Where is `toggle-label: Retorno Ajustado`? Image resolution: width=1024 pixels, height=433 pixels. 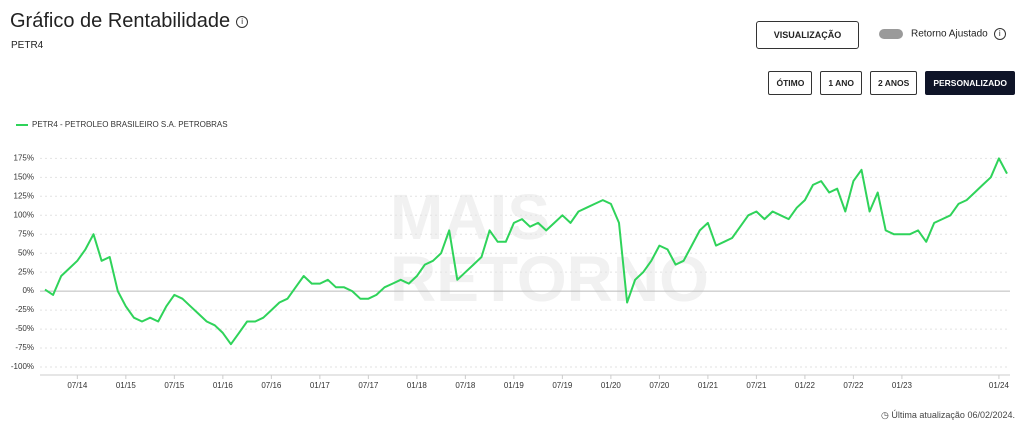
toggle-label: Retorno Ajustado is located at coordinates (949, 34).